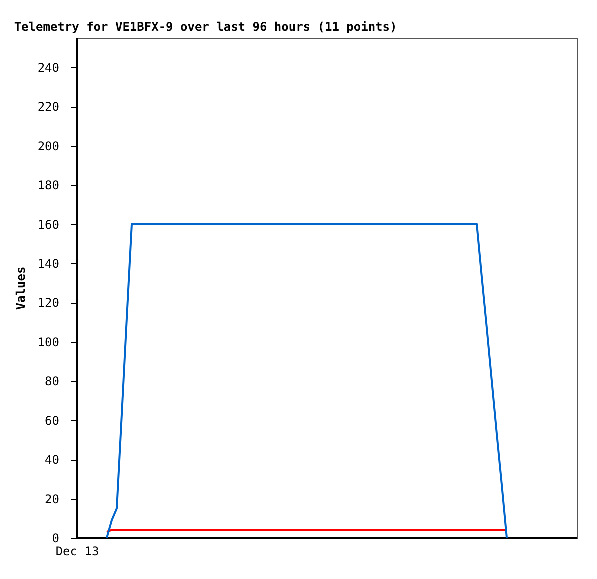  I want to click on y-tick-label: 60, so click(52, 421).